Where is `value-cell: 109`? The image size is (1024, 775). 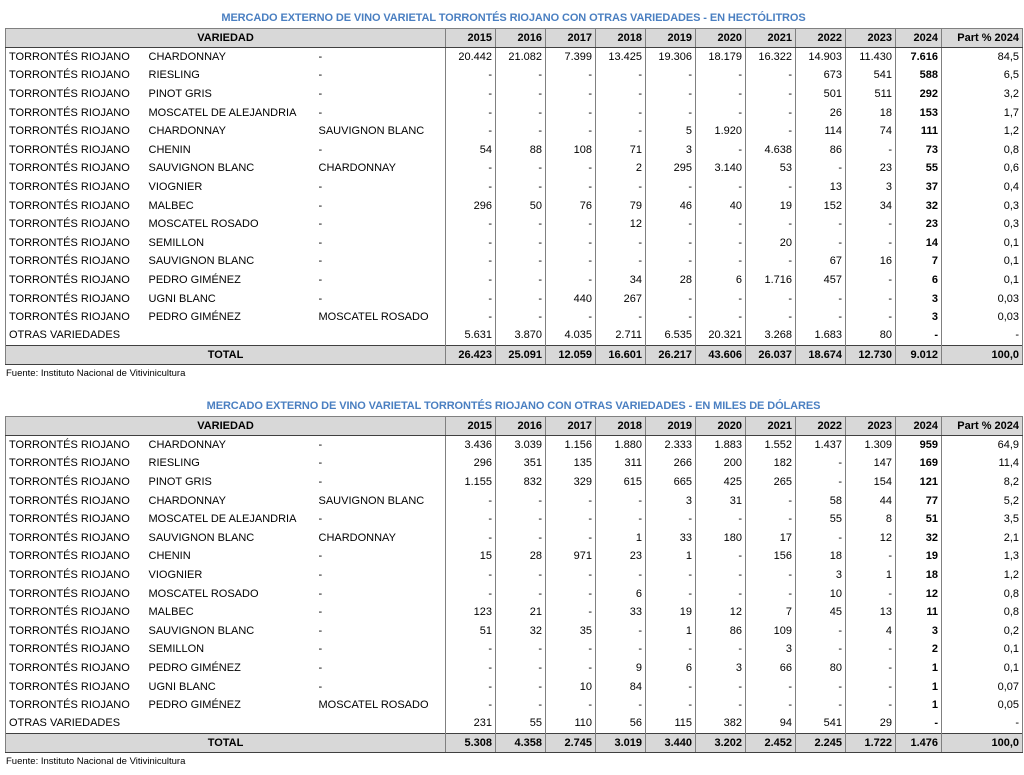 value-cell: 109 is located at coordinates (770, 631).